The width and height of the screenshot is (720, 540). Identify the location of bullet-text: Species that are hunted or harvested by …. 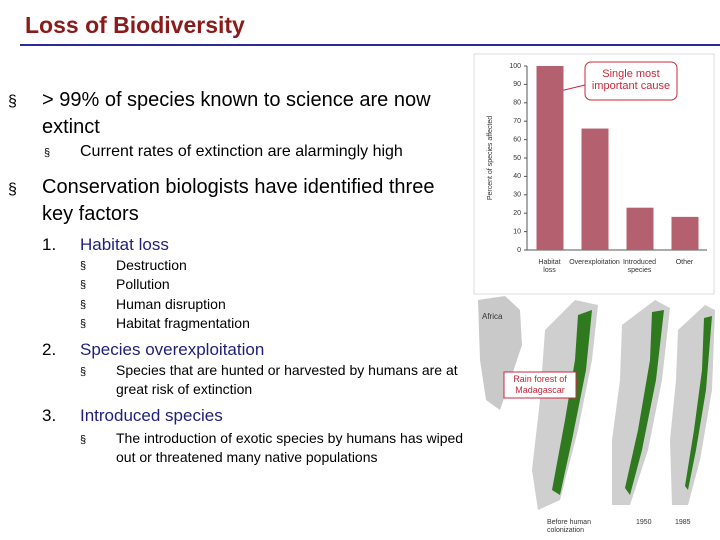
(287, 379).